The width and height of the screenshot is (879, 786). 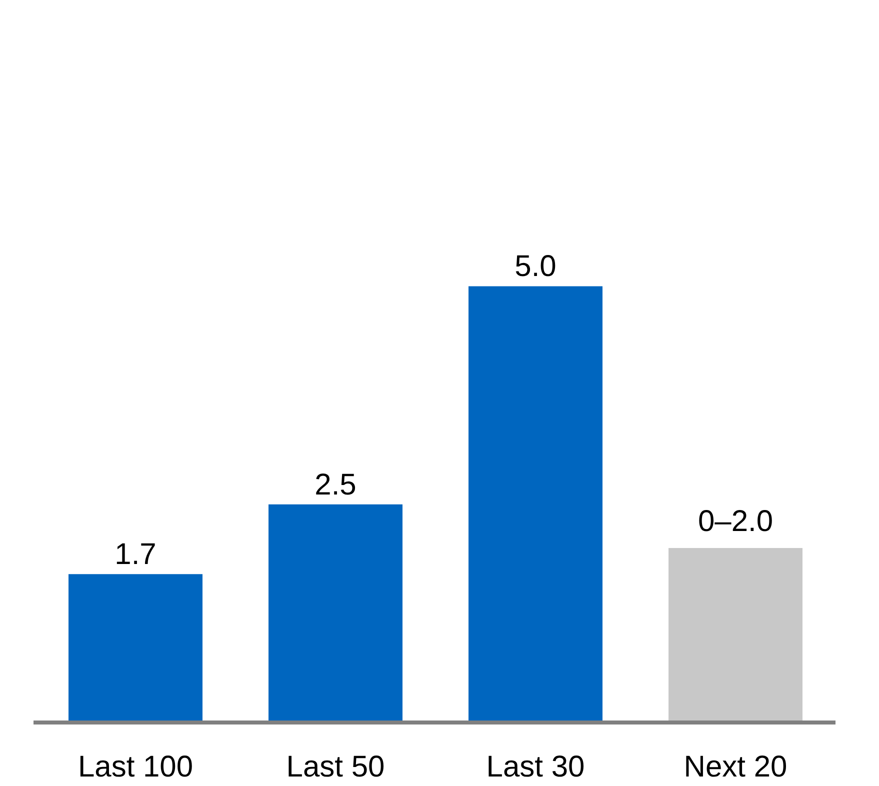 What do you see at coordinates (135, 555) in the screenshot?
I see `data-label: 1.7` at bounding box center [135, 555].